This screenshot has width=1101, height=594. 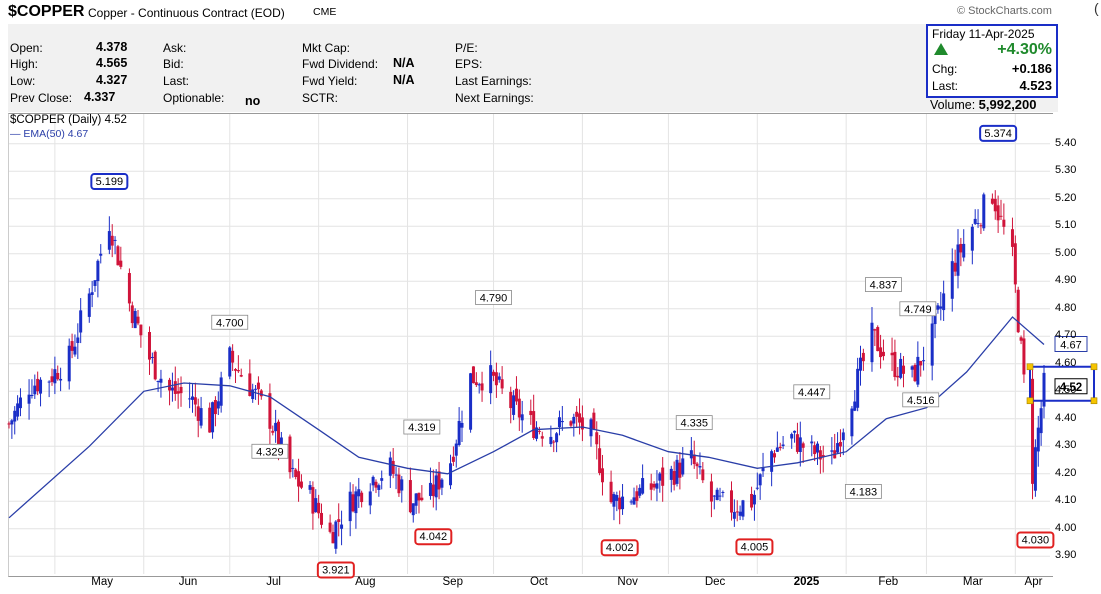 I want to click on mktcap-label: Mkt Cap:, so click(x=326, y=48).